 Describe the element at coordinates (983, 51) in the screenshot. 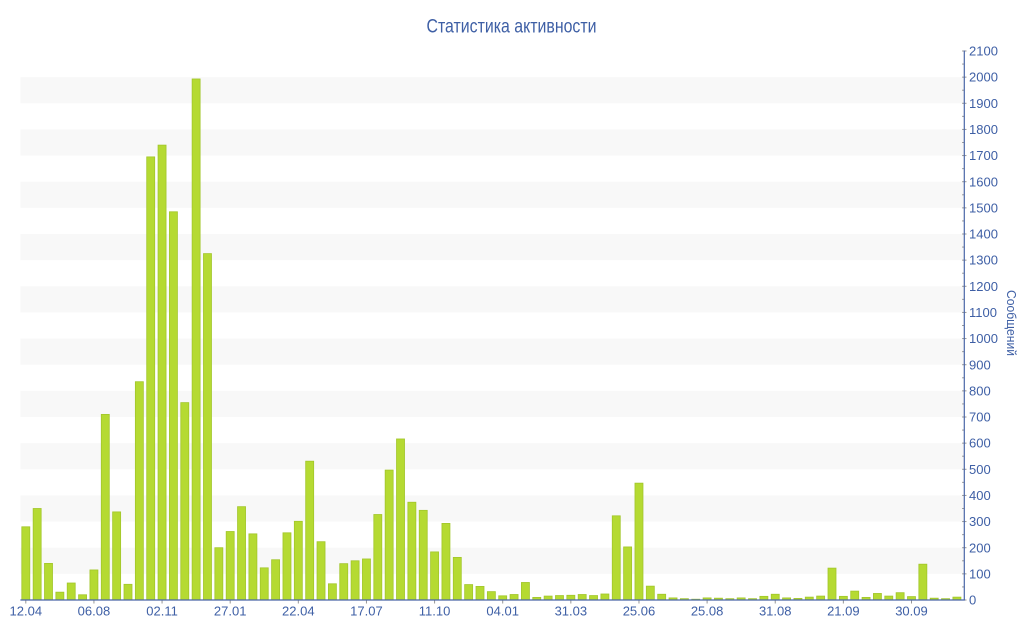

I see `svg-text: 2100` at that location.